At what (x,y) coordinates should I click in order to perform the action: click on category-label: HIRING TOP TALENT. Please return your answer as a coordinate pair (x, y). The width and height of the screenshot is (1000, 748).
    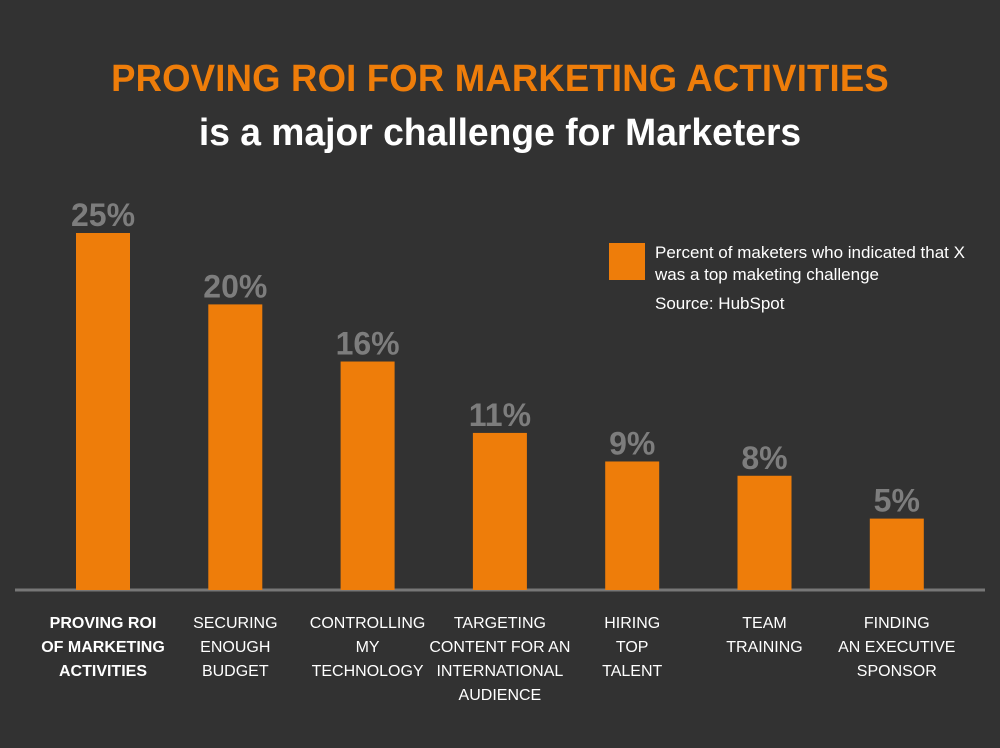
    Looking at the image, I should click on (632, 647).